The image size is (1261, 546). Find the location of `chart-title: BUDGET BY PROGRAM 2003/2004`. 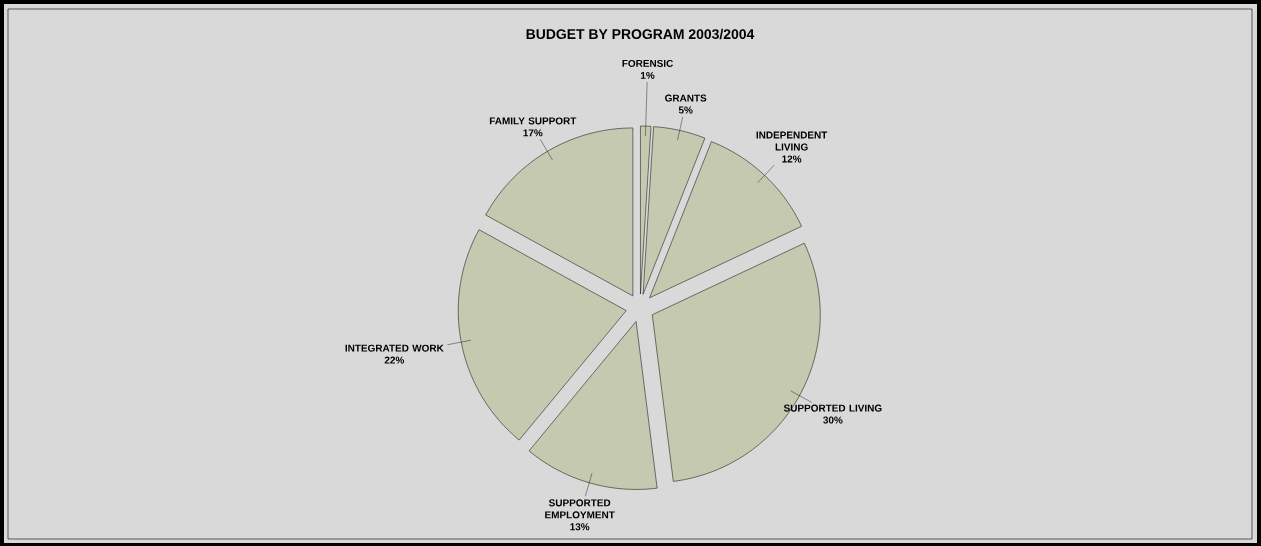

chart-title: BUDGET BY PROGRAM 2003/2004 is located at coordinates (640, 34).